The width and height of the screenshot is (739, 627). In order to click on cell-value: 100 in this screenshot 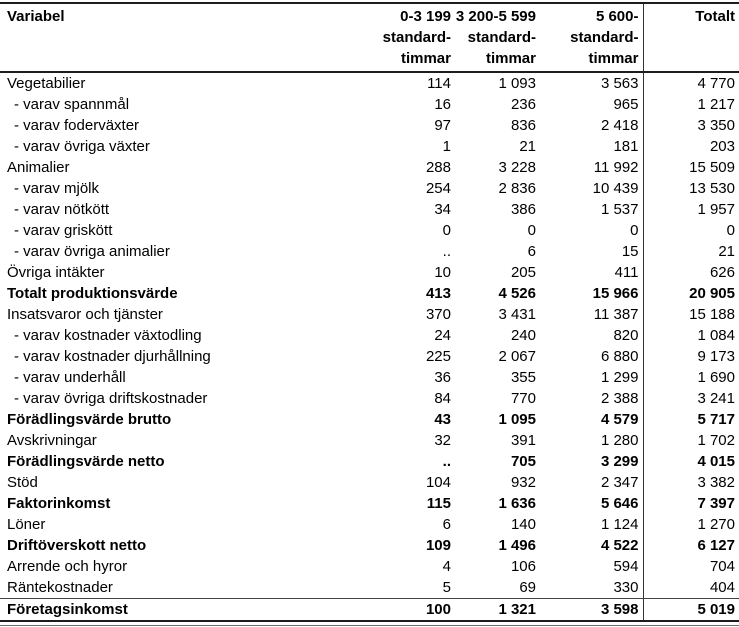, I will do `click(407, 609)`.